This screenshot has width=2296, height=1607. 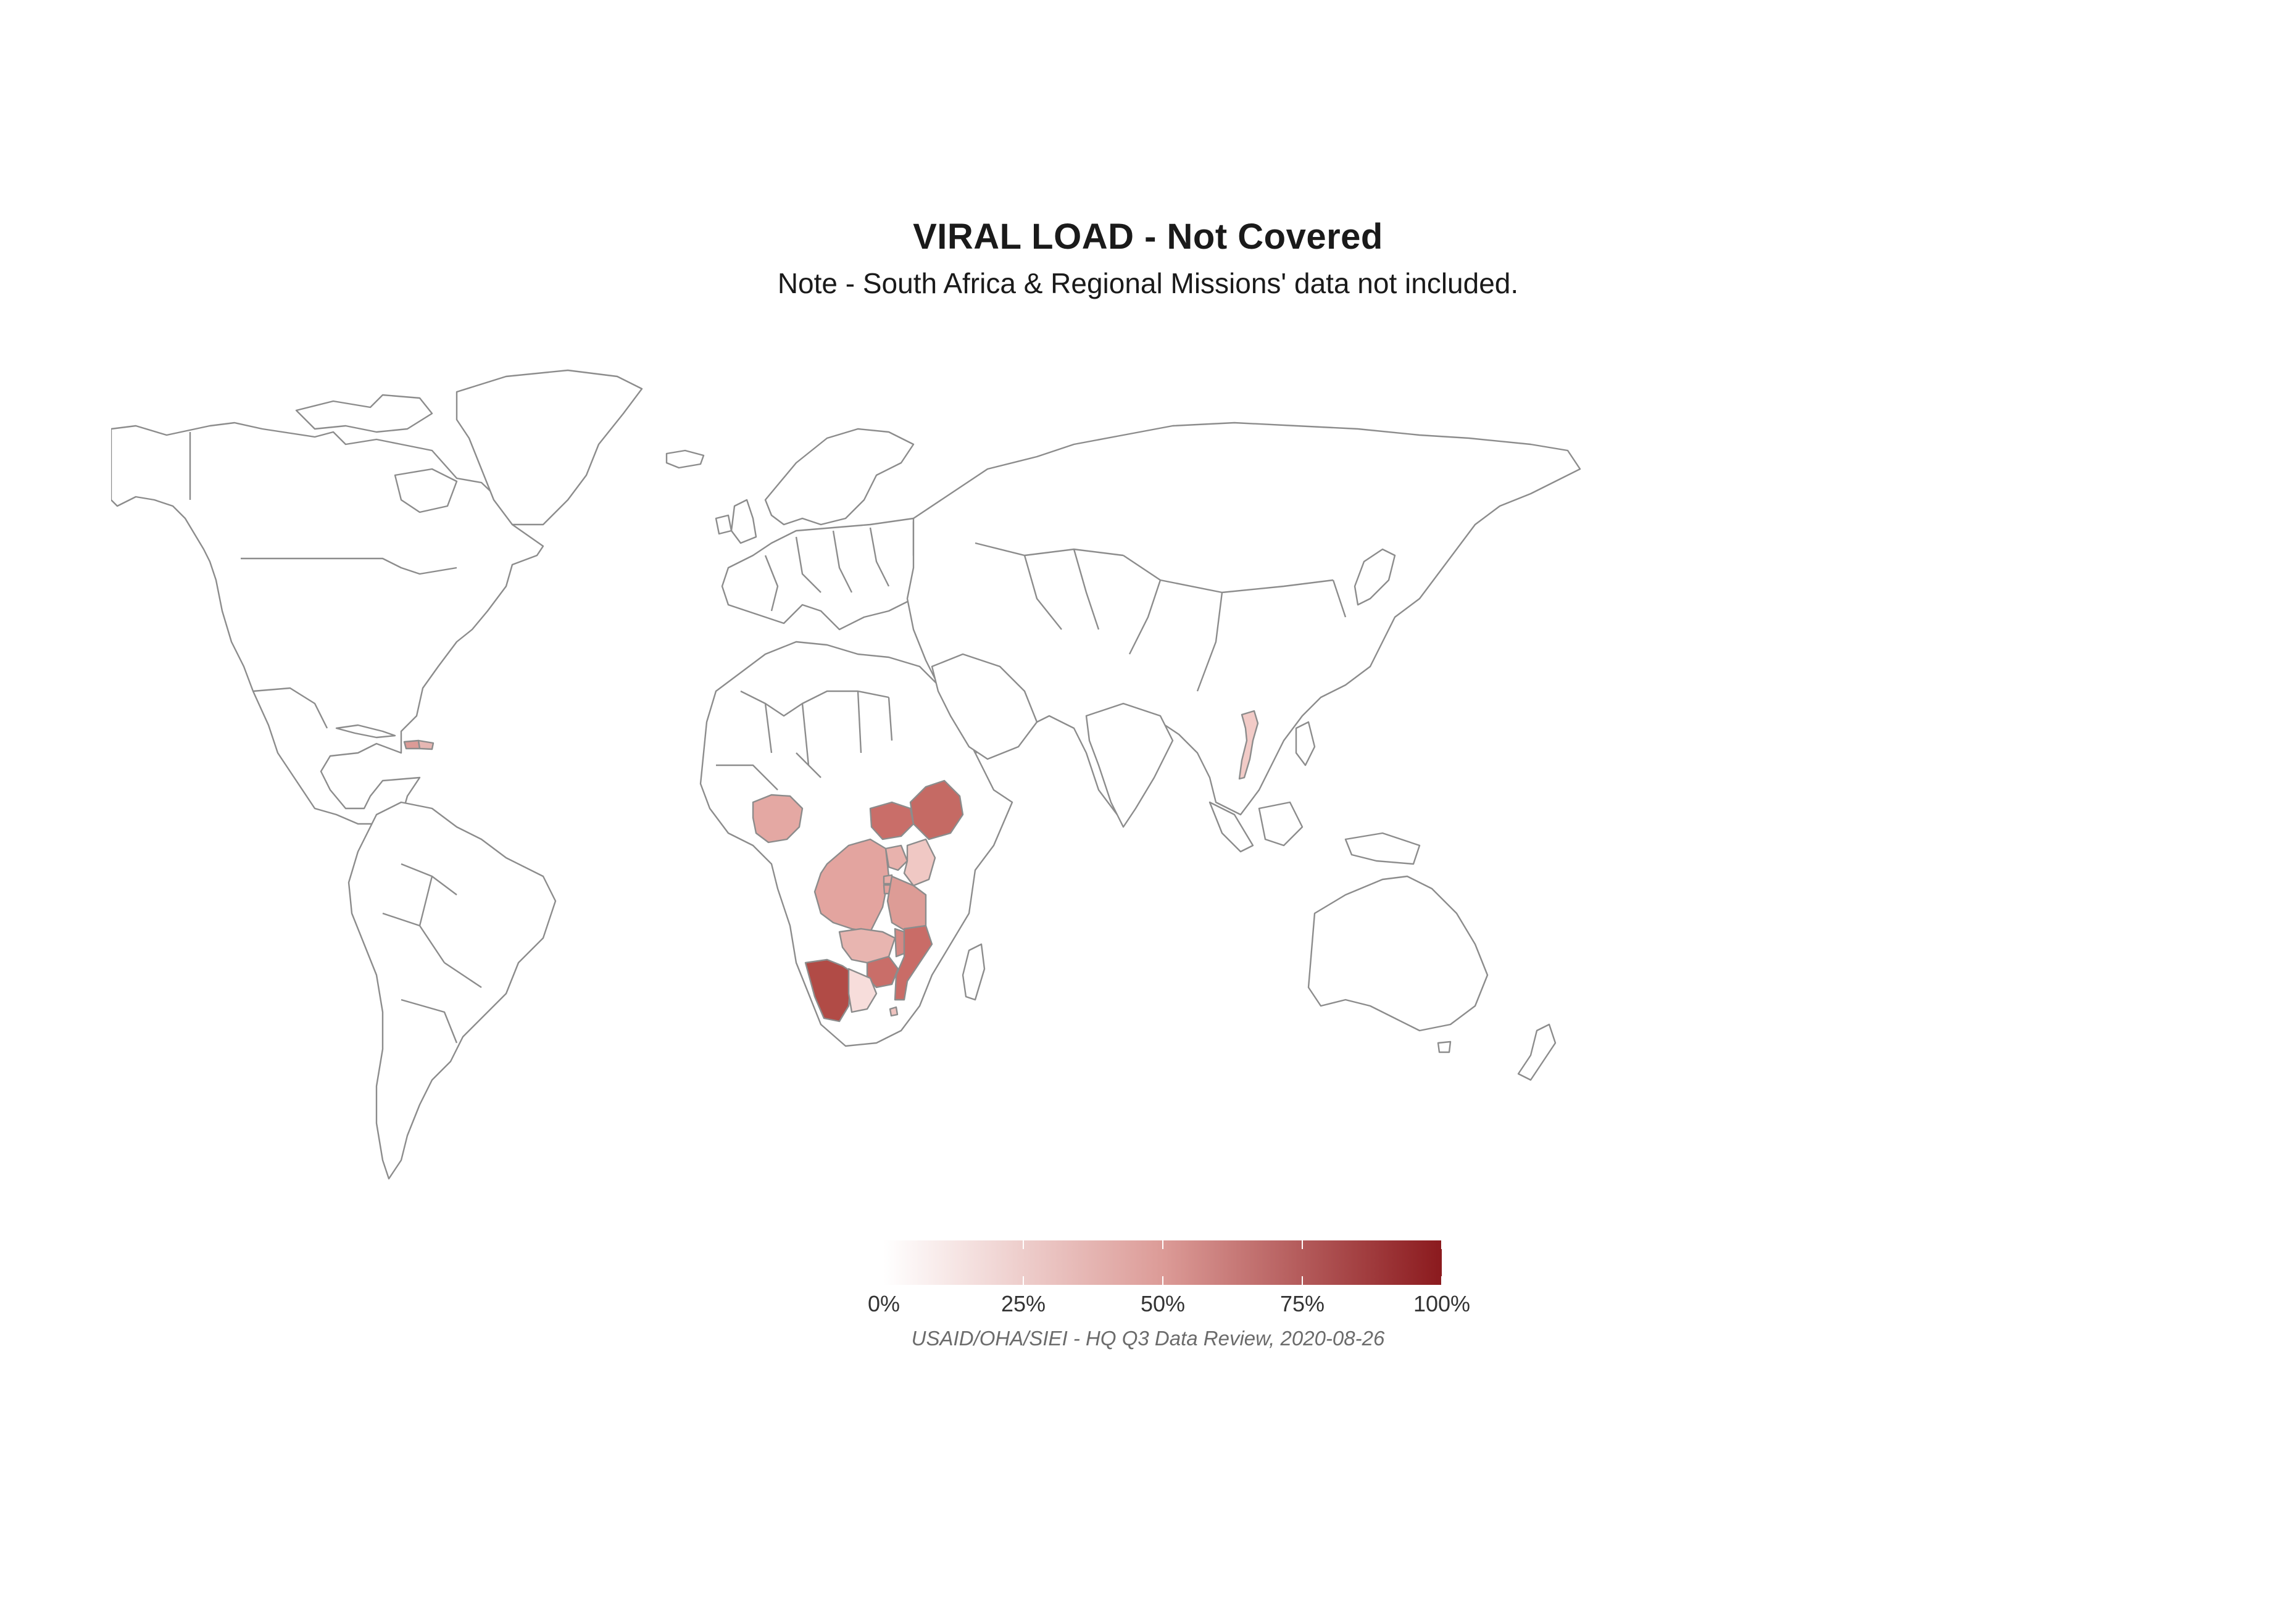 What do you see at coordinates (974, 972) in the screenshot?
I see `land-madagascar` at bounding box center [974, 972].